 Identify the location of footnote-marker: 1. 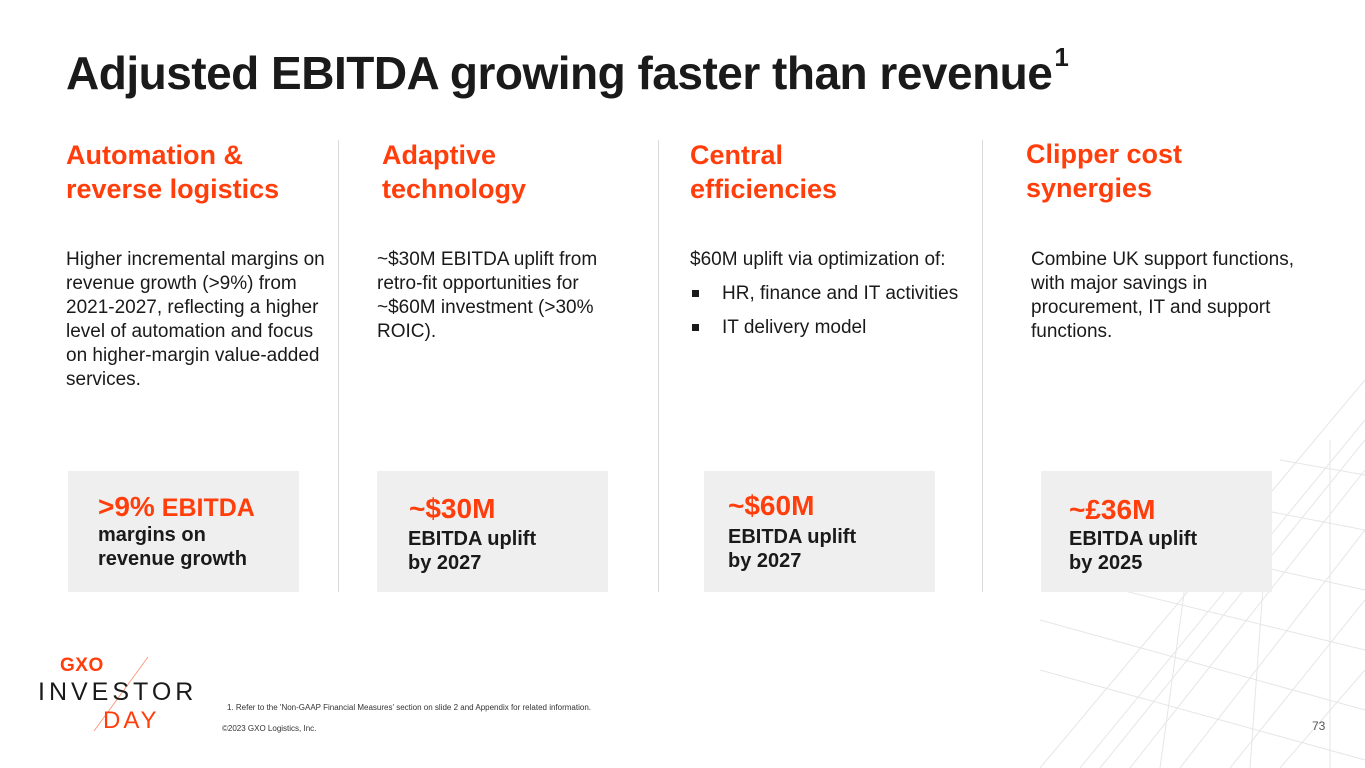
(1061, 57).